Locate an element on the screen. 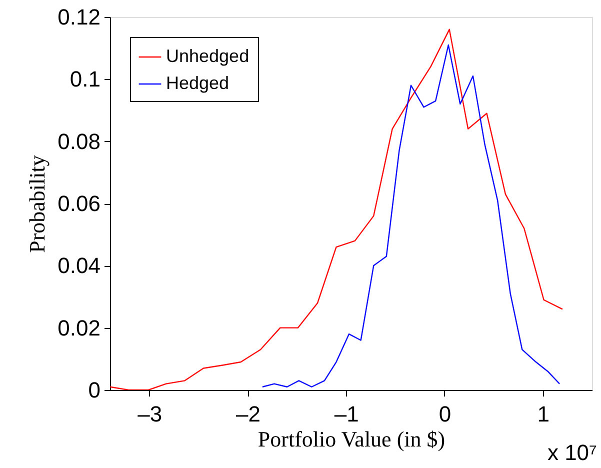 This screenshot has height=468, width=601. text: x 10⁷ is located at coordinates (572, 452).